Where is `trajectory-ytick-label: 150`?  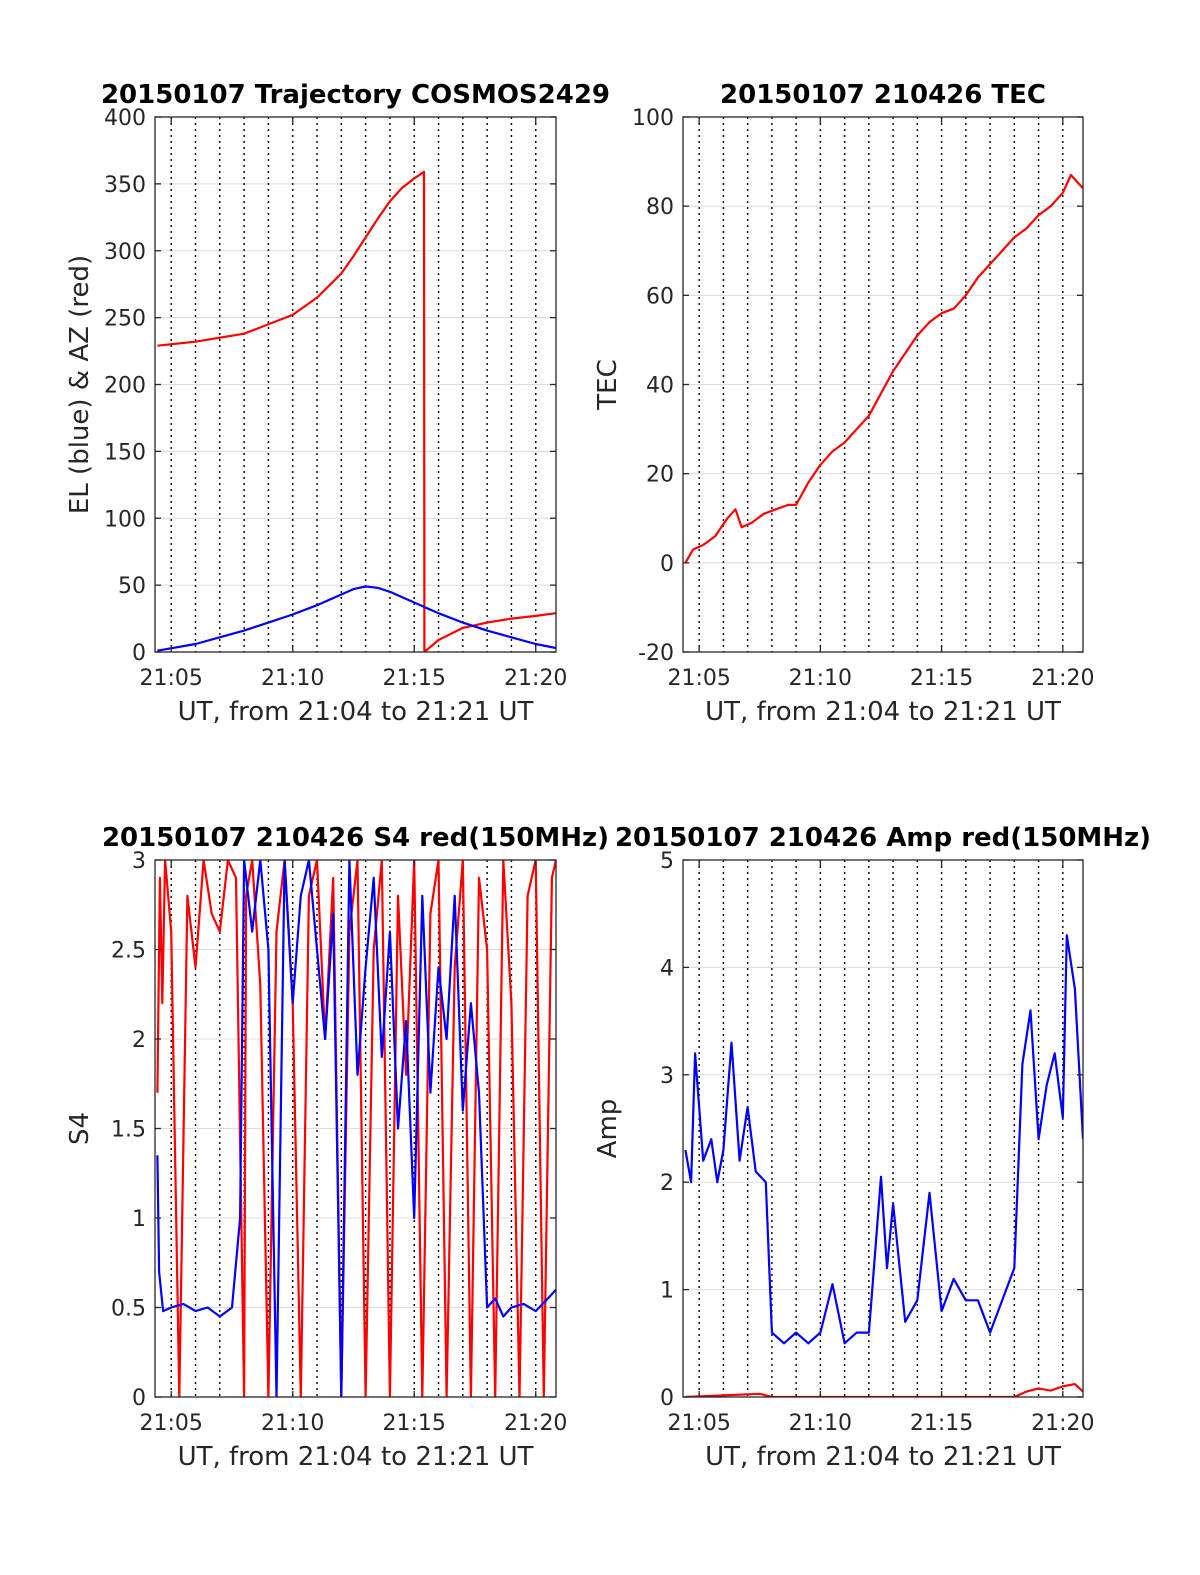 trajectory-ytick-label: 150 is located at coordinates (125, 452).